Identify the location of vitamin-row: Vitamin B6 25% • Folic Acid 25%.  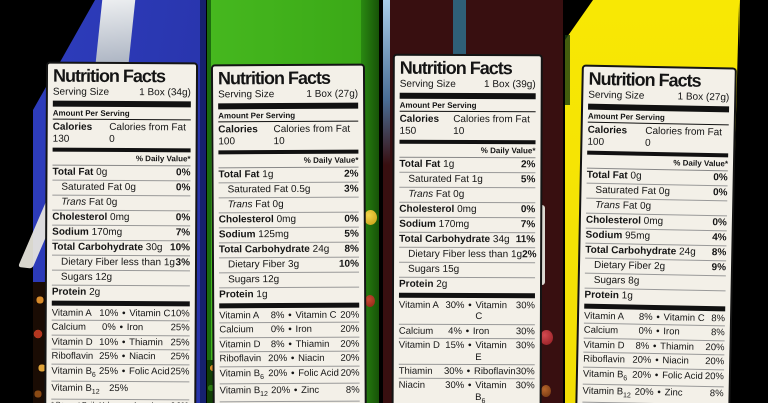
(120, 372).